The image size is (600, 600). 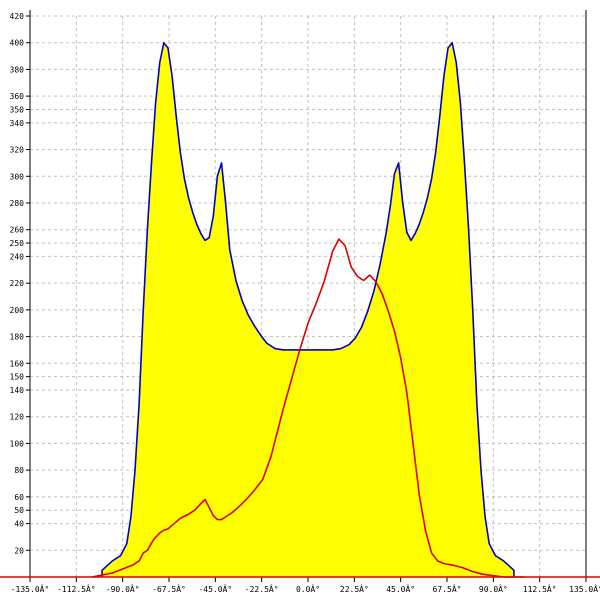 What do you see at coordinates (17, 283) in the screenshot?
I see `y-tick-label: 220` at bounding box center [17, 283].